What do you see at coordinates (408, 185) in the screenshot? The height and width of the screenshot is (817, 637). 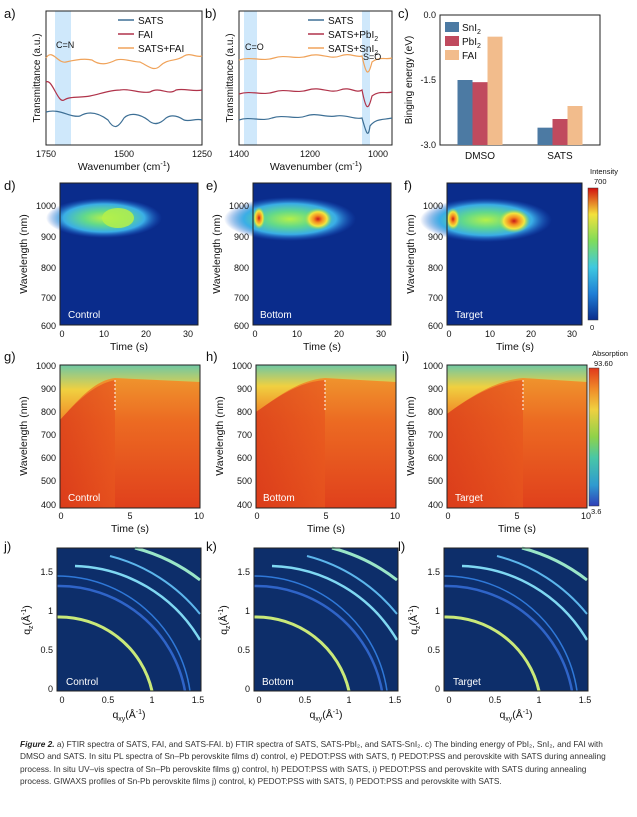 I see `svg-text: f)` at bounding box center [408, 185].